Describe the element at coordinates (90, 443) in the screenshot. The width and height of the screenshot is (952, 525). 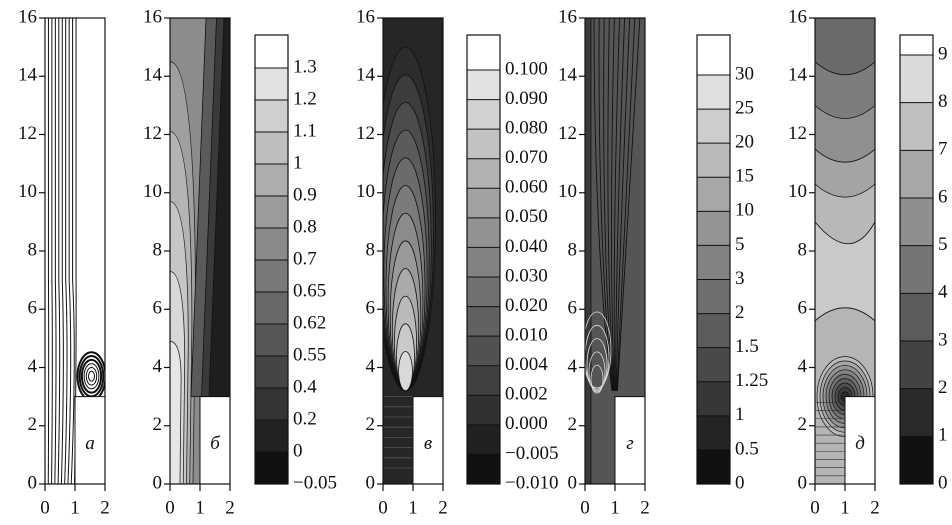
I see `panel-label: а` at that location.